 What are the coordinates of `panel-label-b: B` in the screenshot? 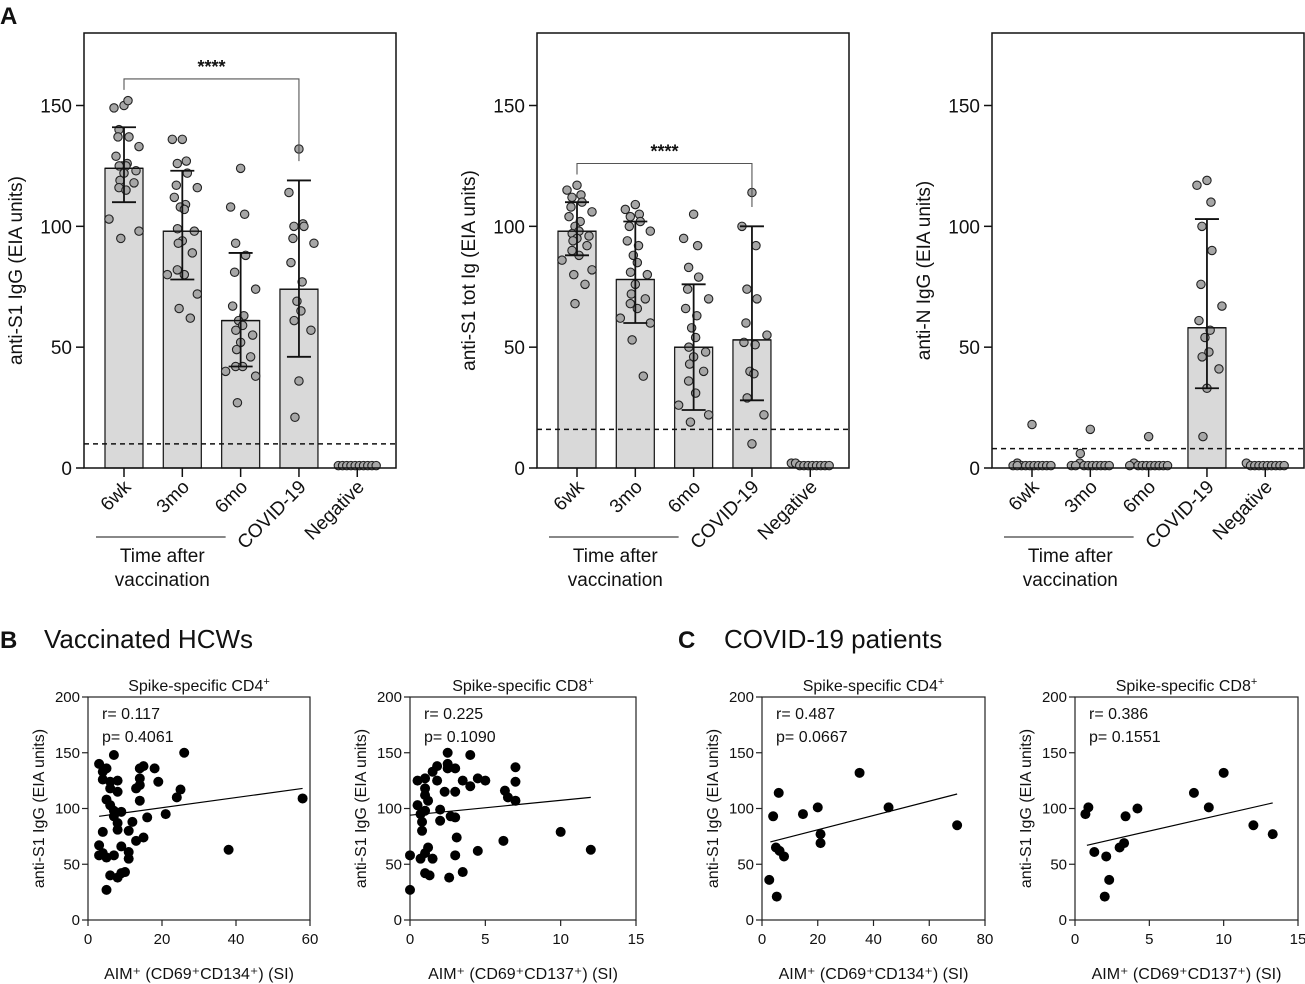 It's located at (8, 640).